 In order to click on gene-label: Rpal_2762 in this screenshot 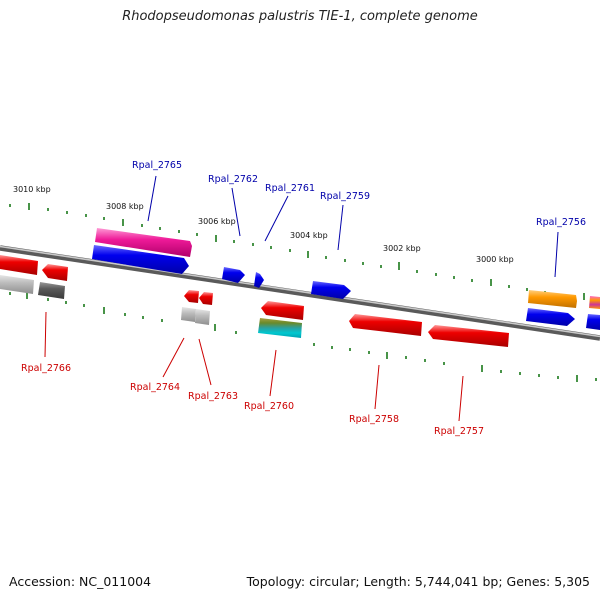, I will do `click(233, 179)`.